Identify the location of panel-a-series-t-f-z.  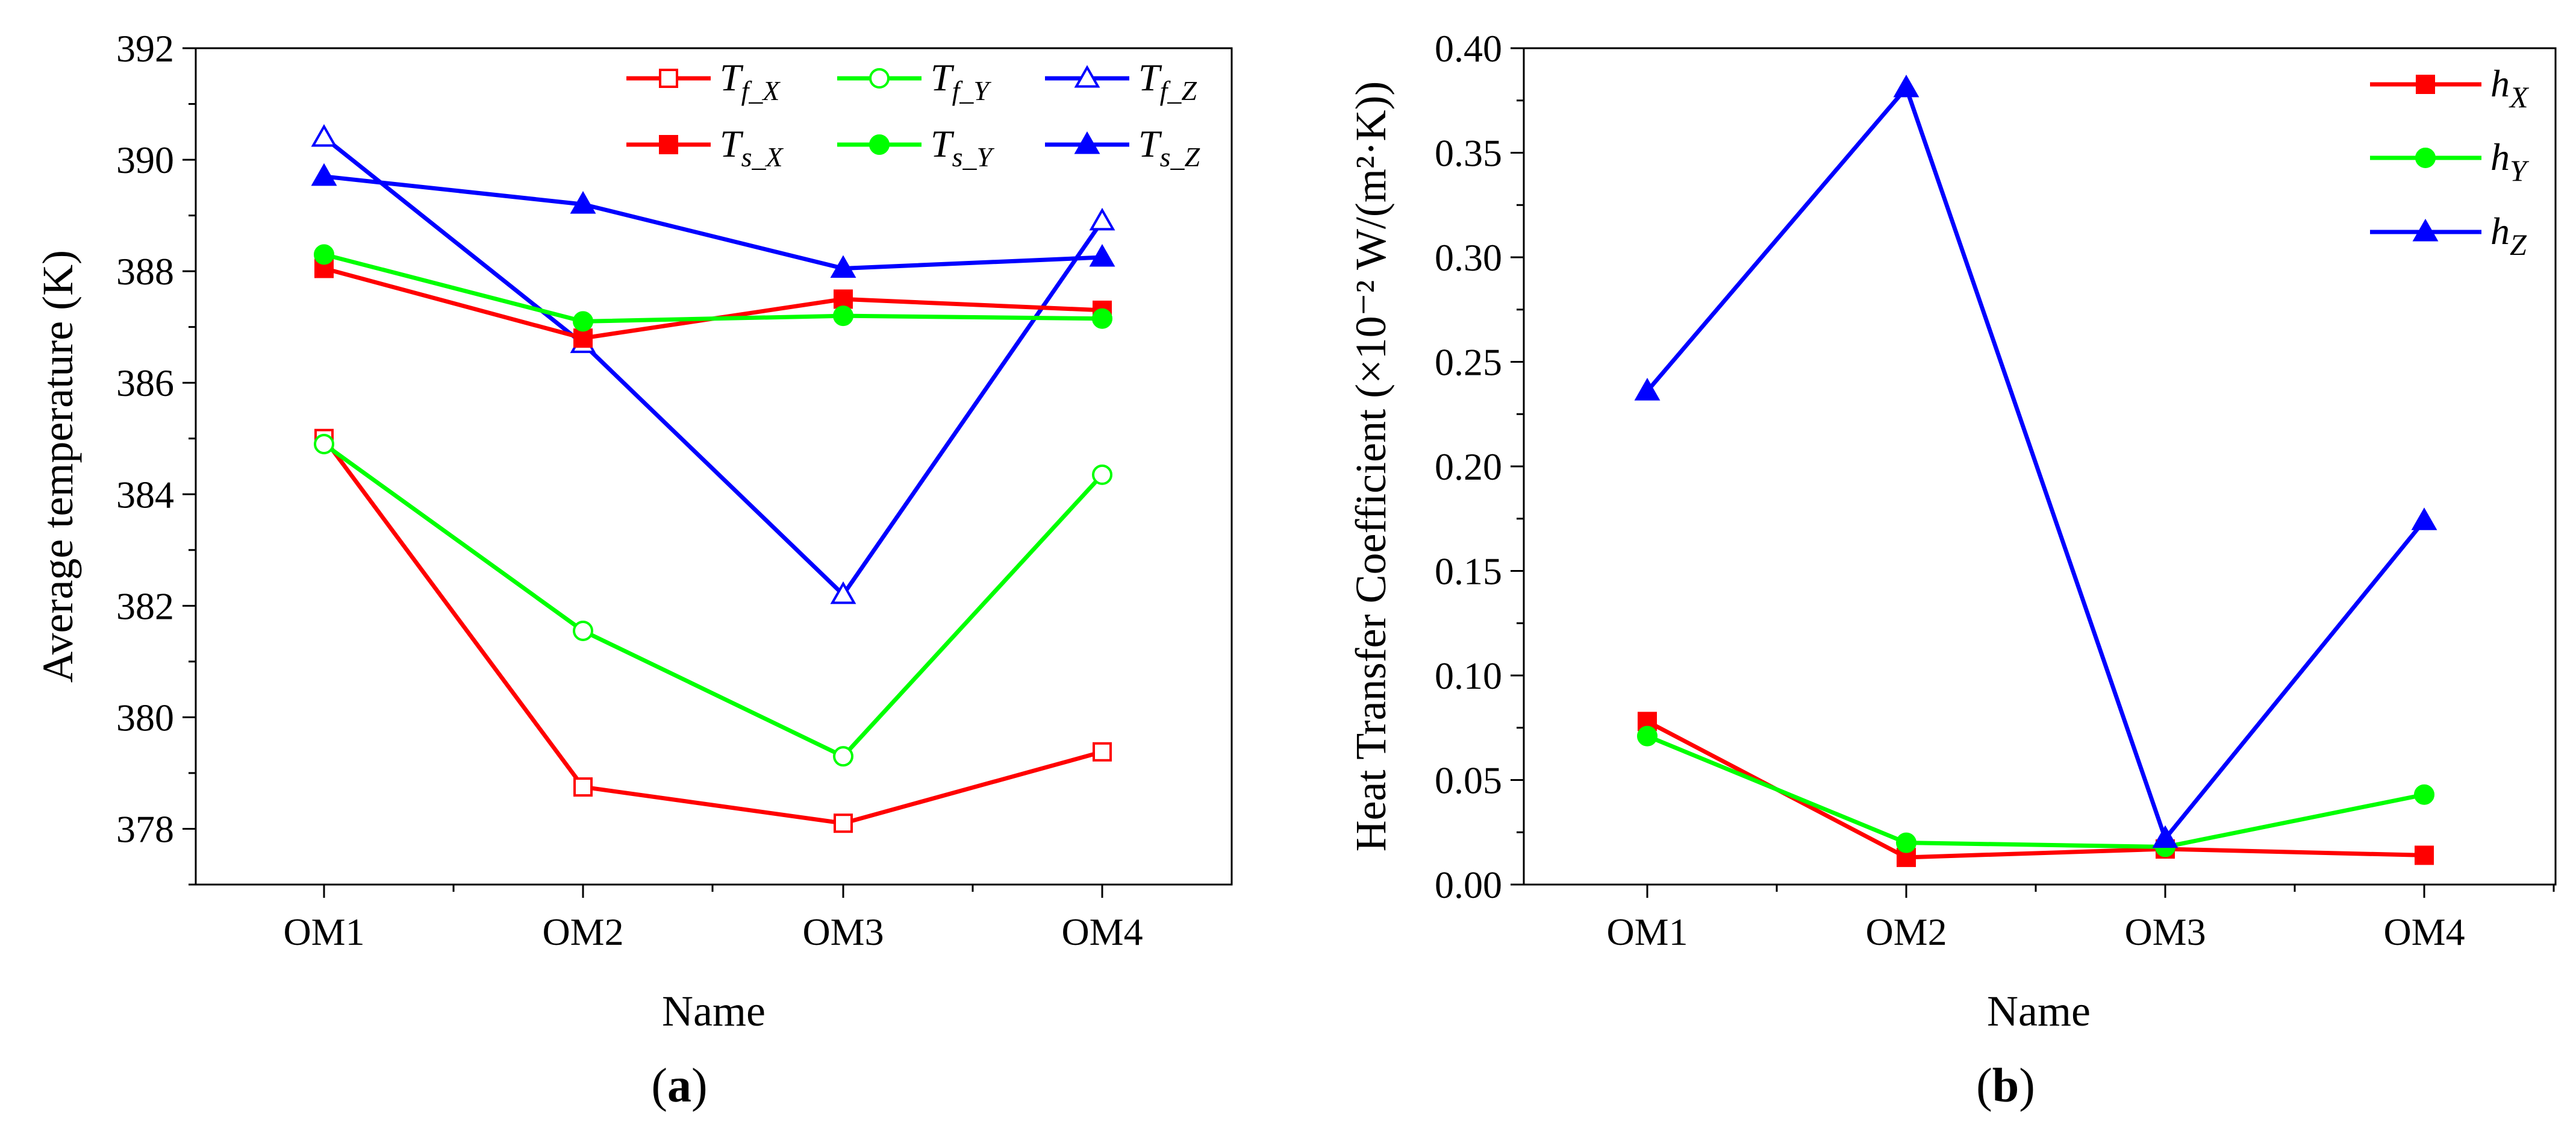
(713, 364).